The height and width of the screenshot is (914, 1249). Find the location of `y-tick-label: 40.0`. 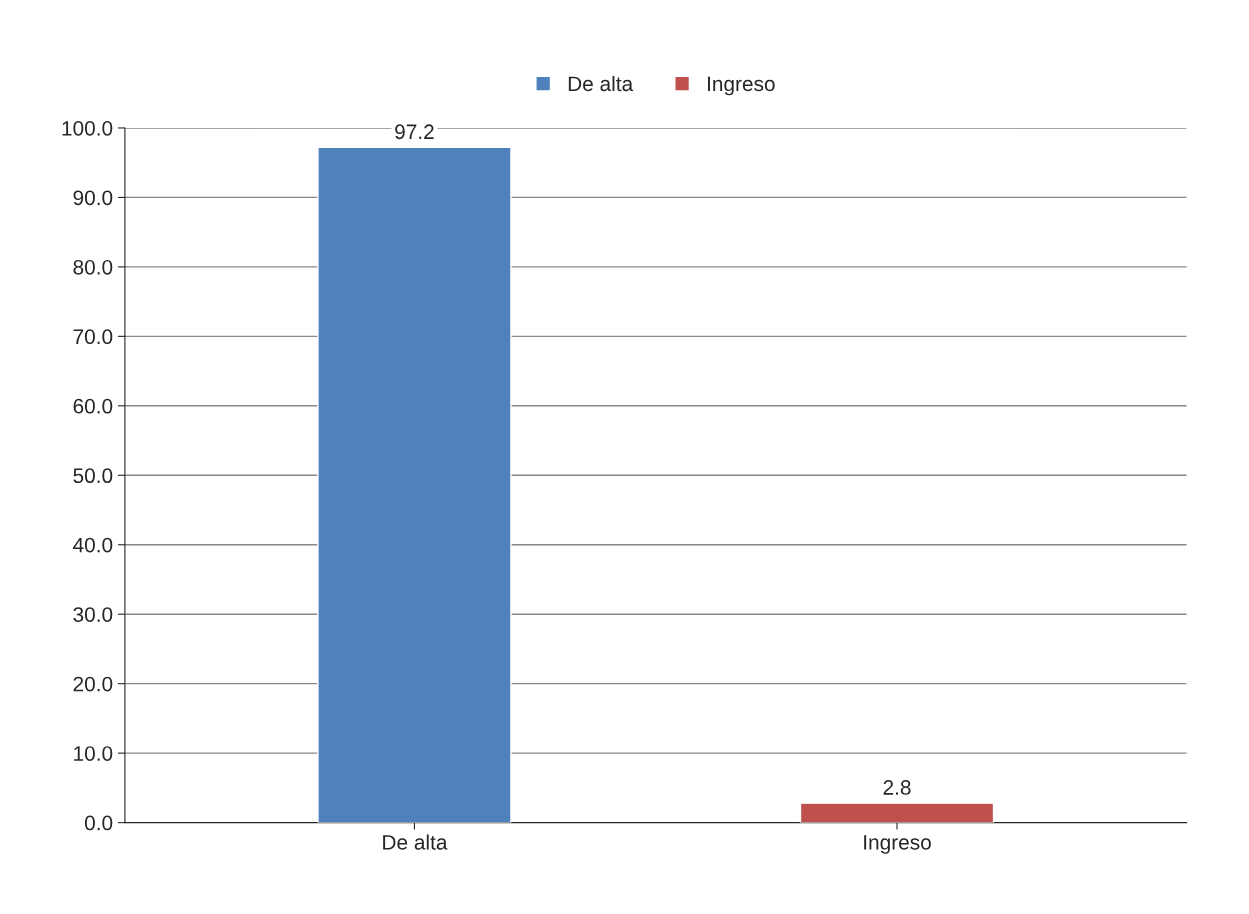

y-tick-label: 40.0 is located at coordinates (93, 545).